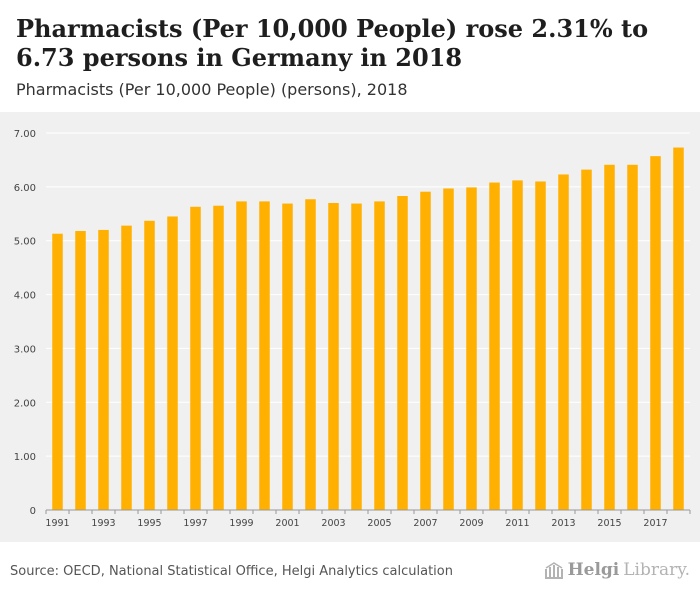  What do you see at coordinates (655, 523) in the screenshot?
I see `x-tick-label: 2017` at bounding box center [655, 523].